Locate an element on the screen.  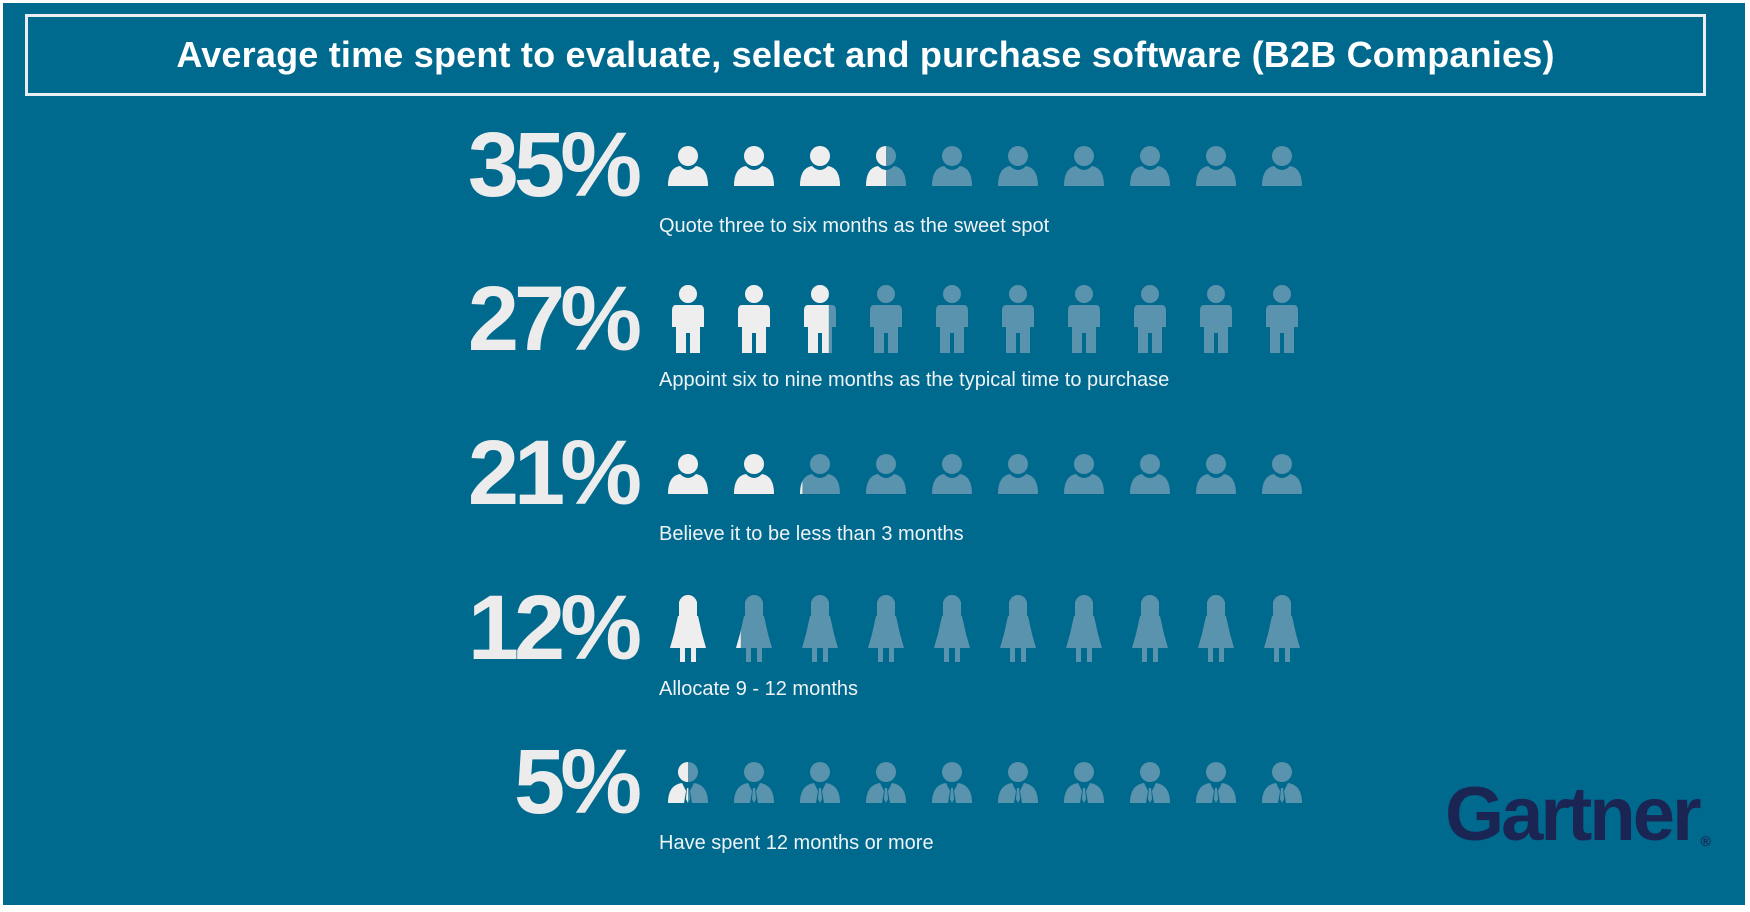
percentage-label: 35% is located at coordinates (554, 165).